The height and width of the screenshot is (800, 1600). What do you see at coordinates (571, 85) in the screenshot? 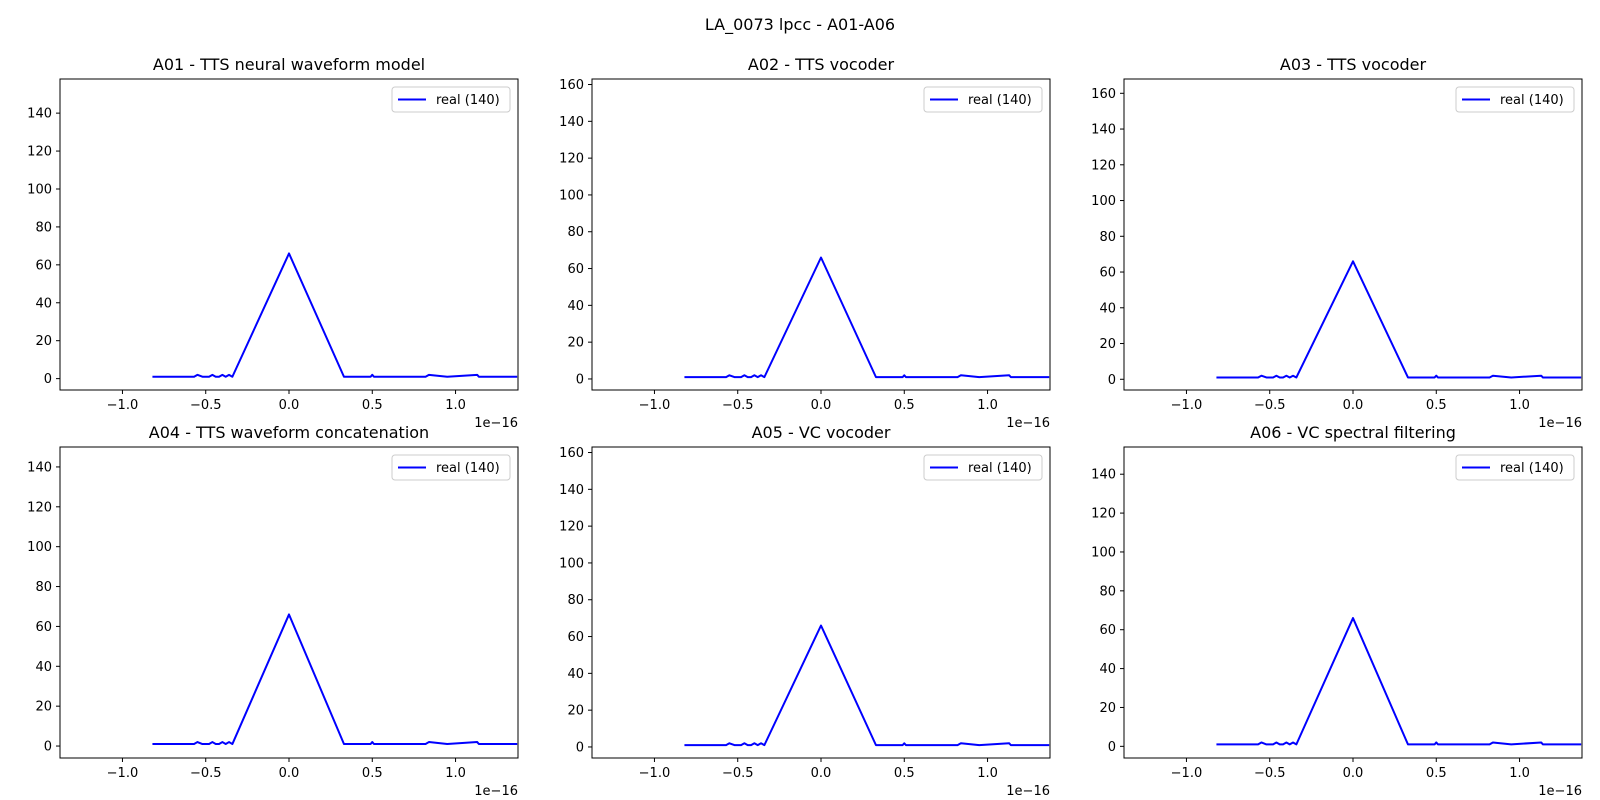
I see `y-tick-label: 160` at bounding box center [571, 85].